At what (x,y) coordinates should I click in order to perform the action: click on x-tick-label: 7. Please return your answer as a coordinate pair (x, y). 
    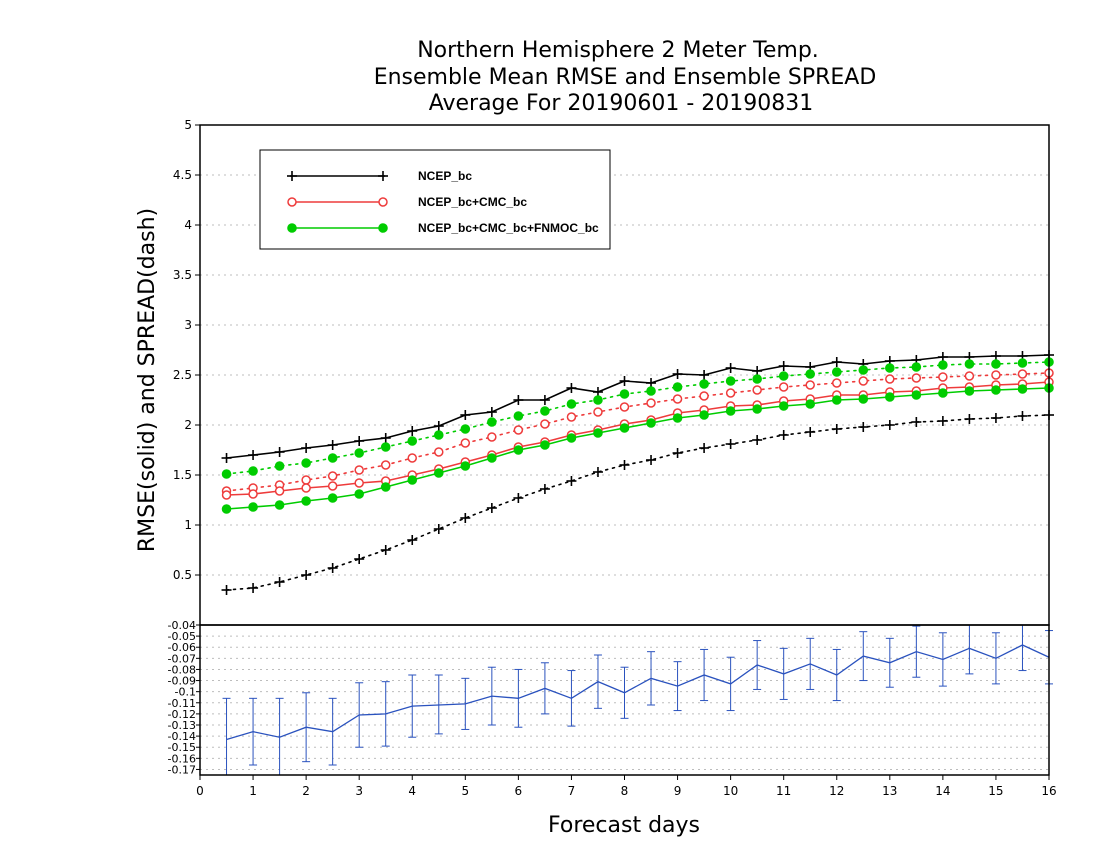
    Looking at the image, I should click on (572, 791).